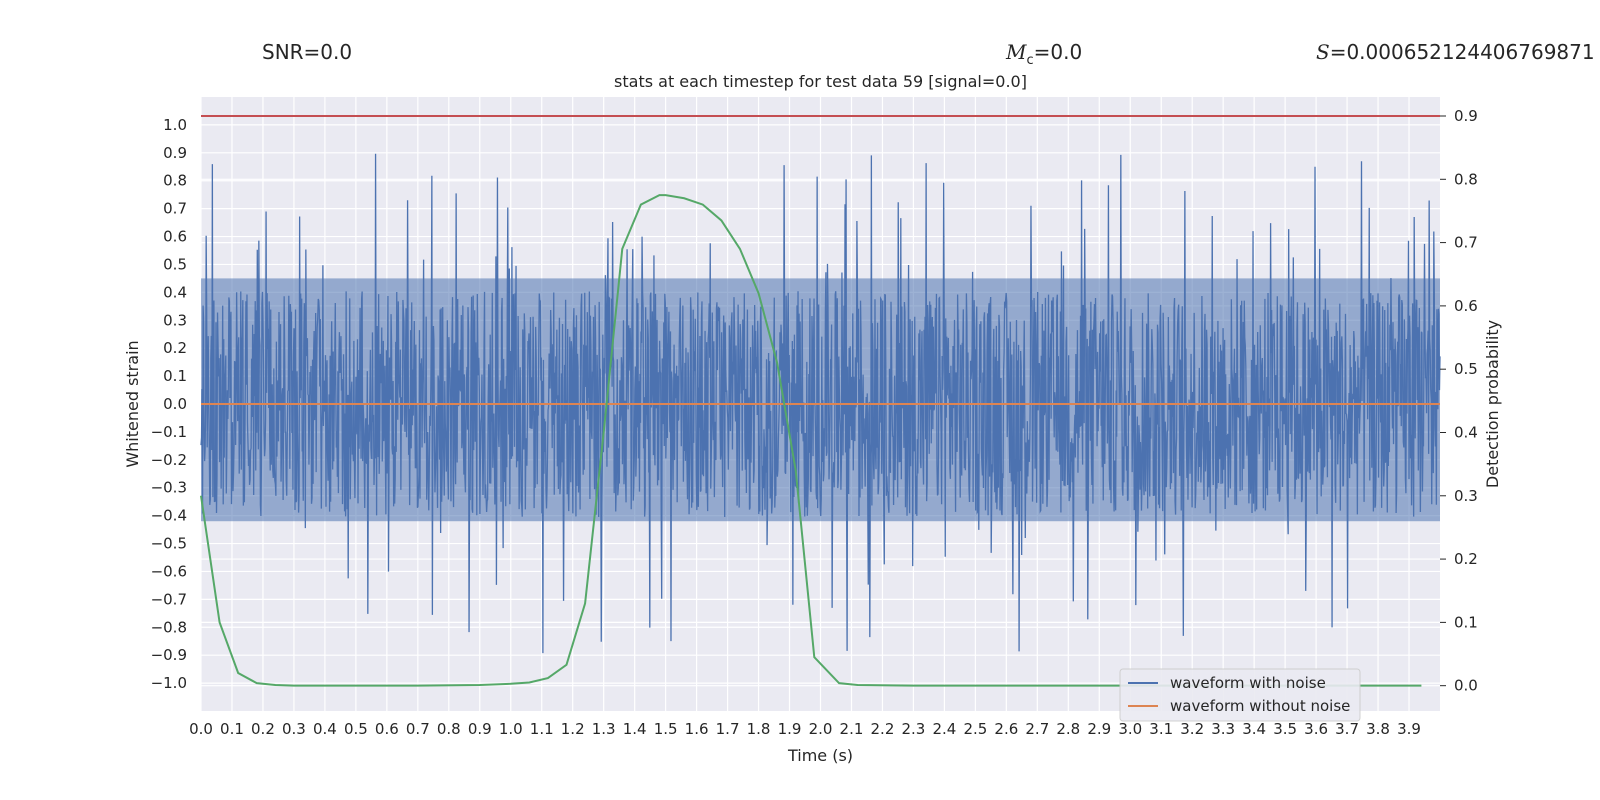 The width and height of the screenshot is (1600, 800). I want to click on y-tick-label: −0.7, so click(169, 599).